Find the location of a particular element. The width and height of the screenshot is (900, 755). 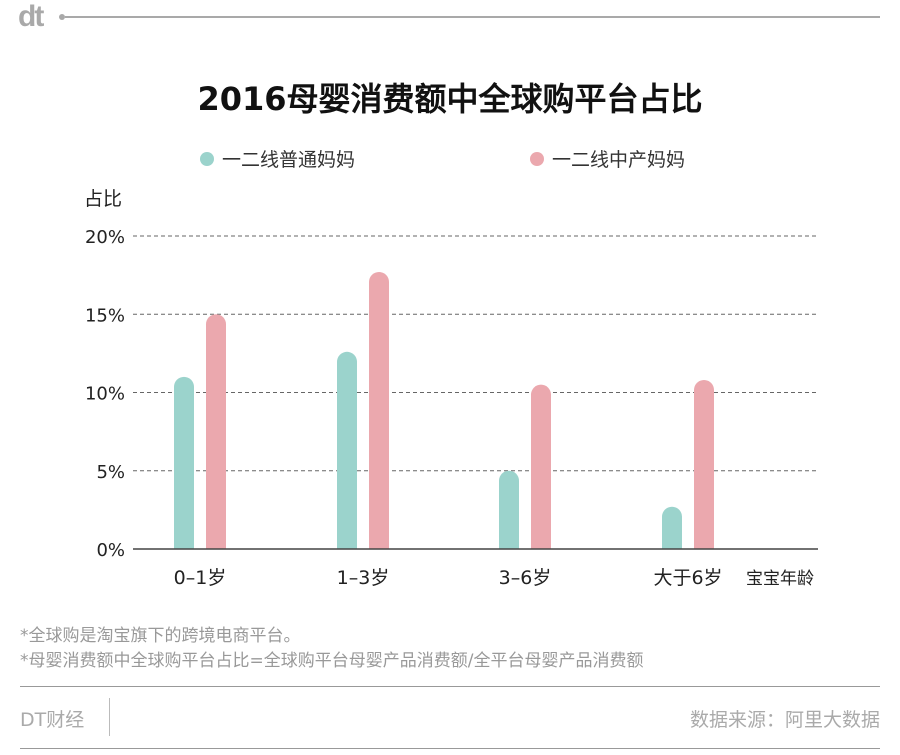

chart-title: 2016母婴消费额中全球购平台占比 is located at coordinates (450, 99).